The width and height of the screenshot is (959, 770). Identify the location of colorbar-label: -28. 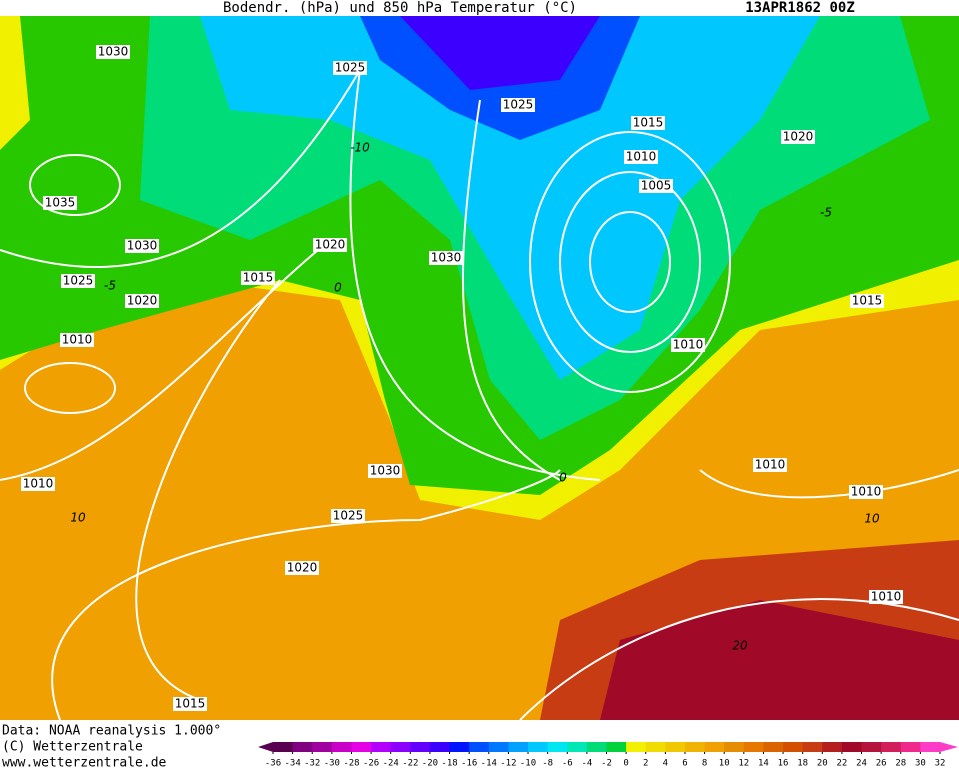
(351, 764).